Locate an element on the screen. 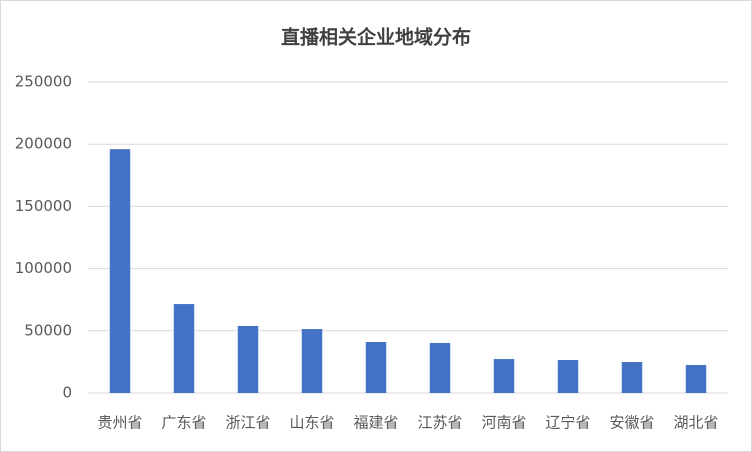 The height and width of the screenshot is (452, 752). x-tick-label: 安徽省 is located at coordinates (631, 423).